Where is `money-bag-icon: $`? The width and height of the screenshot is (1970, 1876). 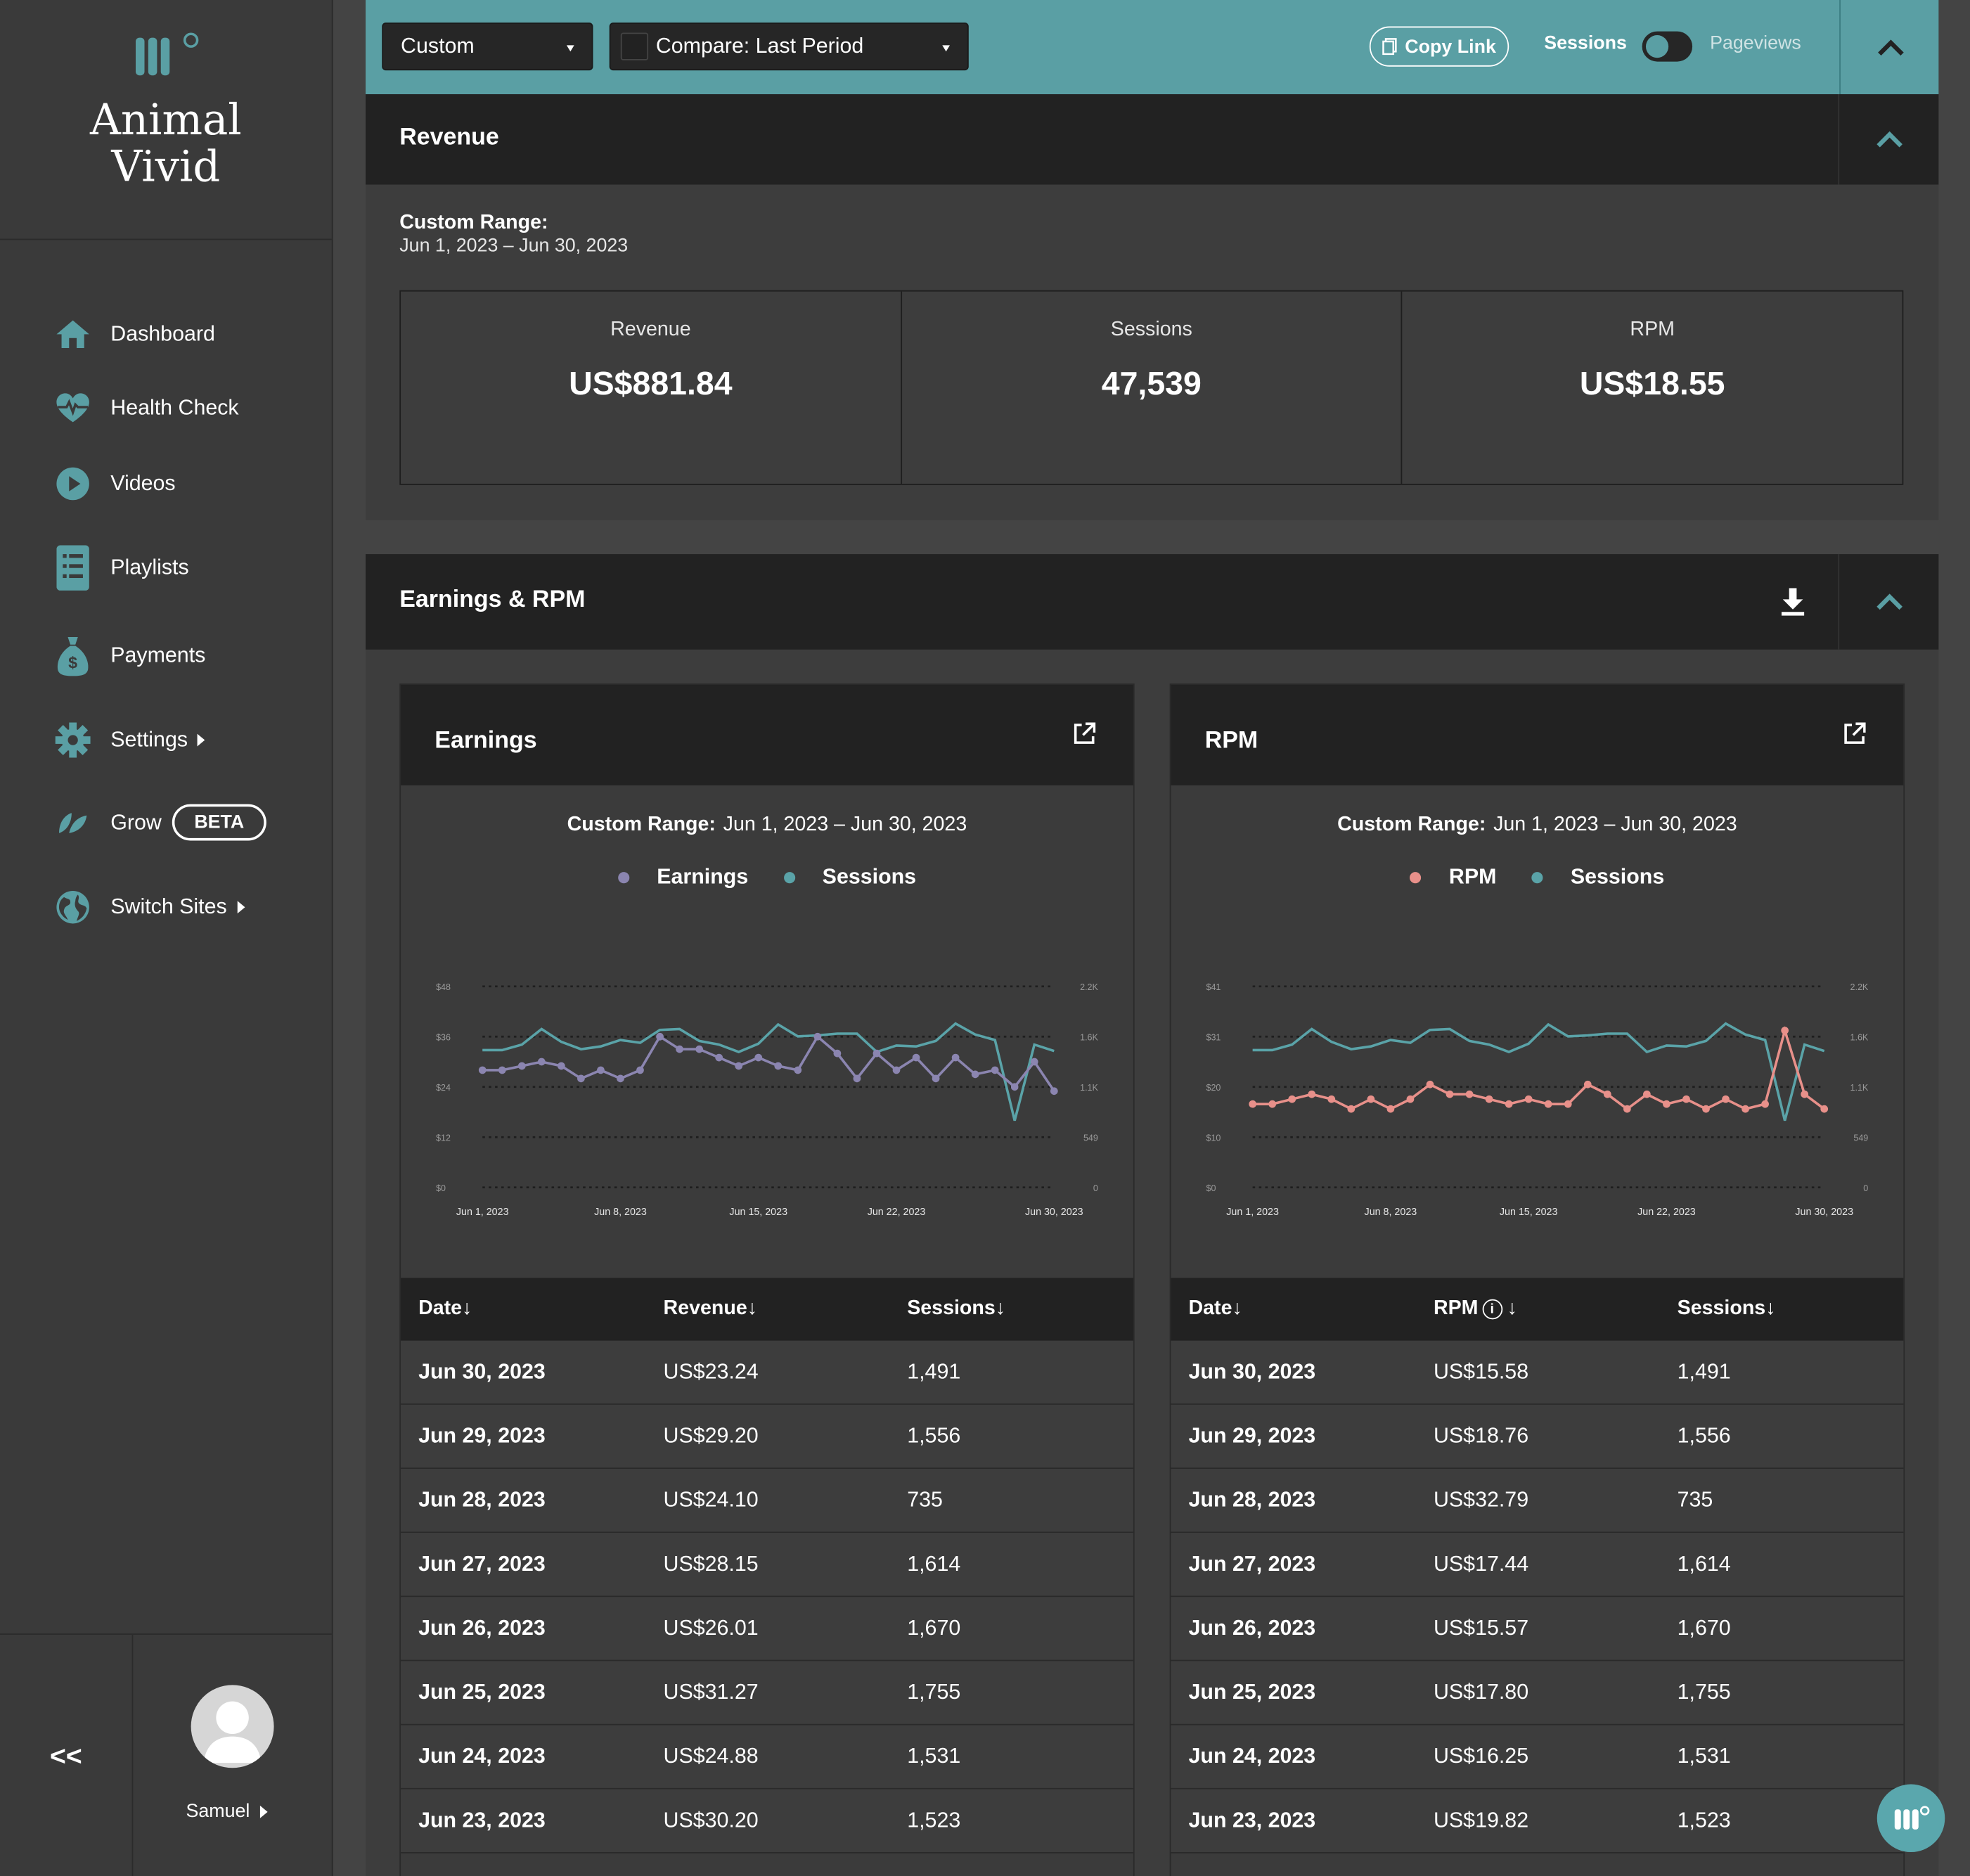
money-bag-icon: $ is located at coordinates (73, 656).